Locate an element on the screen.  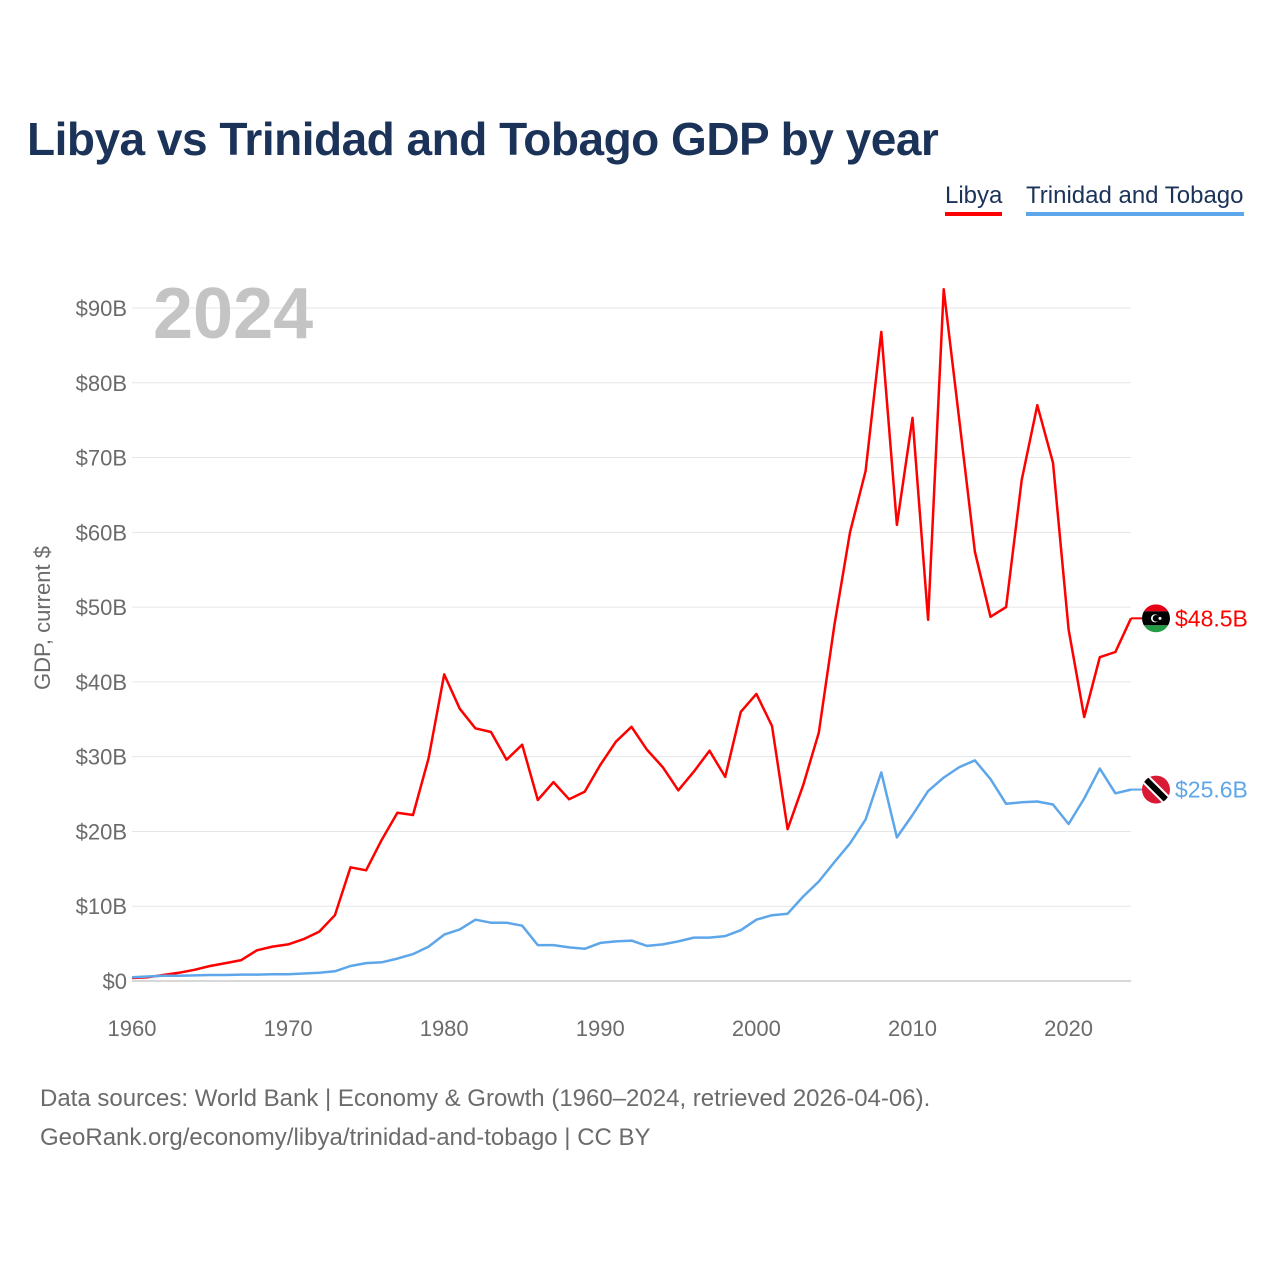
star-icon is located at coordinates (1160, 618).